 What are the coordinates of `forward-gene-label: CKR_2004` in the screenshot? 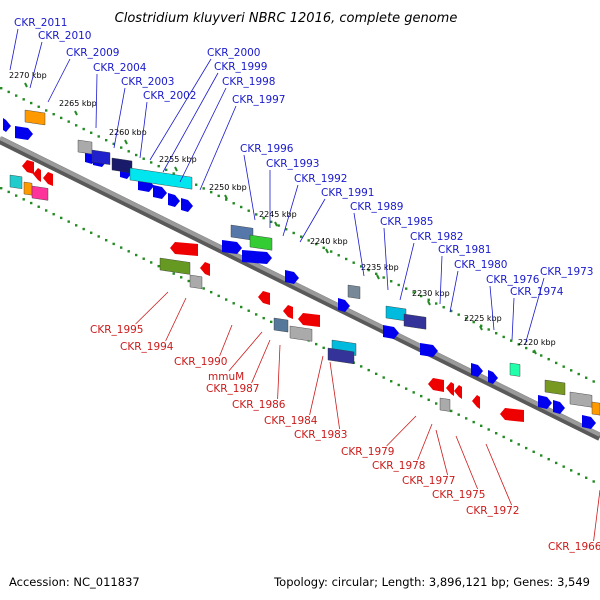 It's located at (120, 68).